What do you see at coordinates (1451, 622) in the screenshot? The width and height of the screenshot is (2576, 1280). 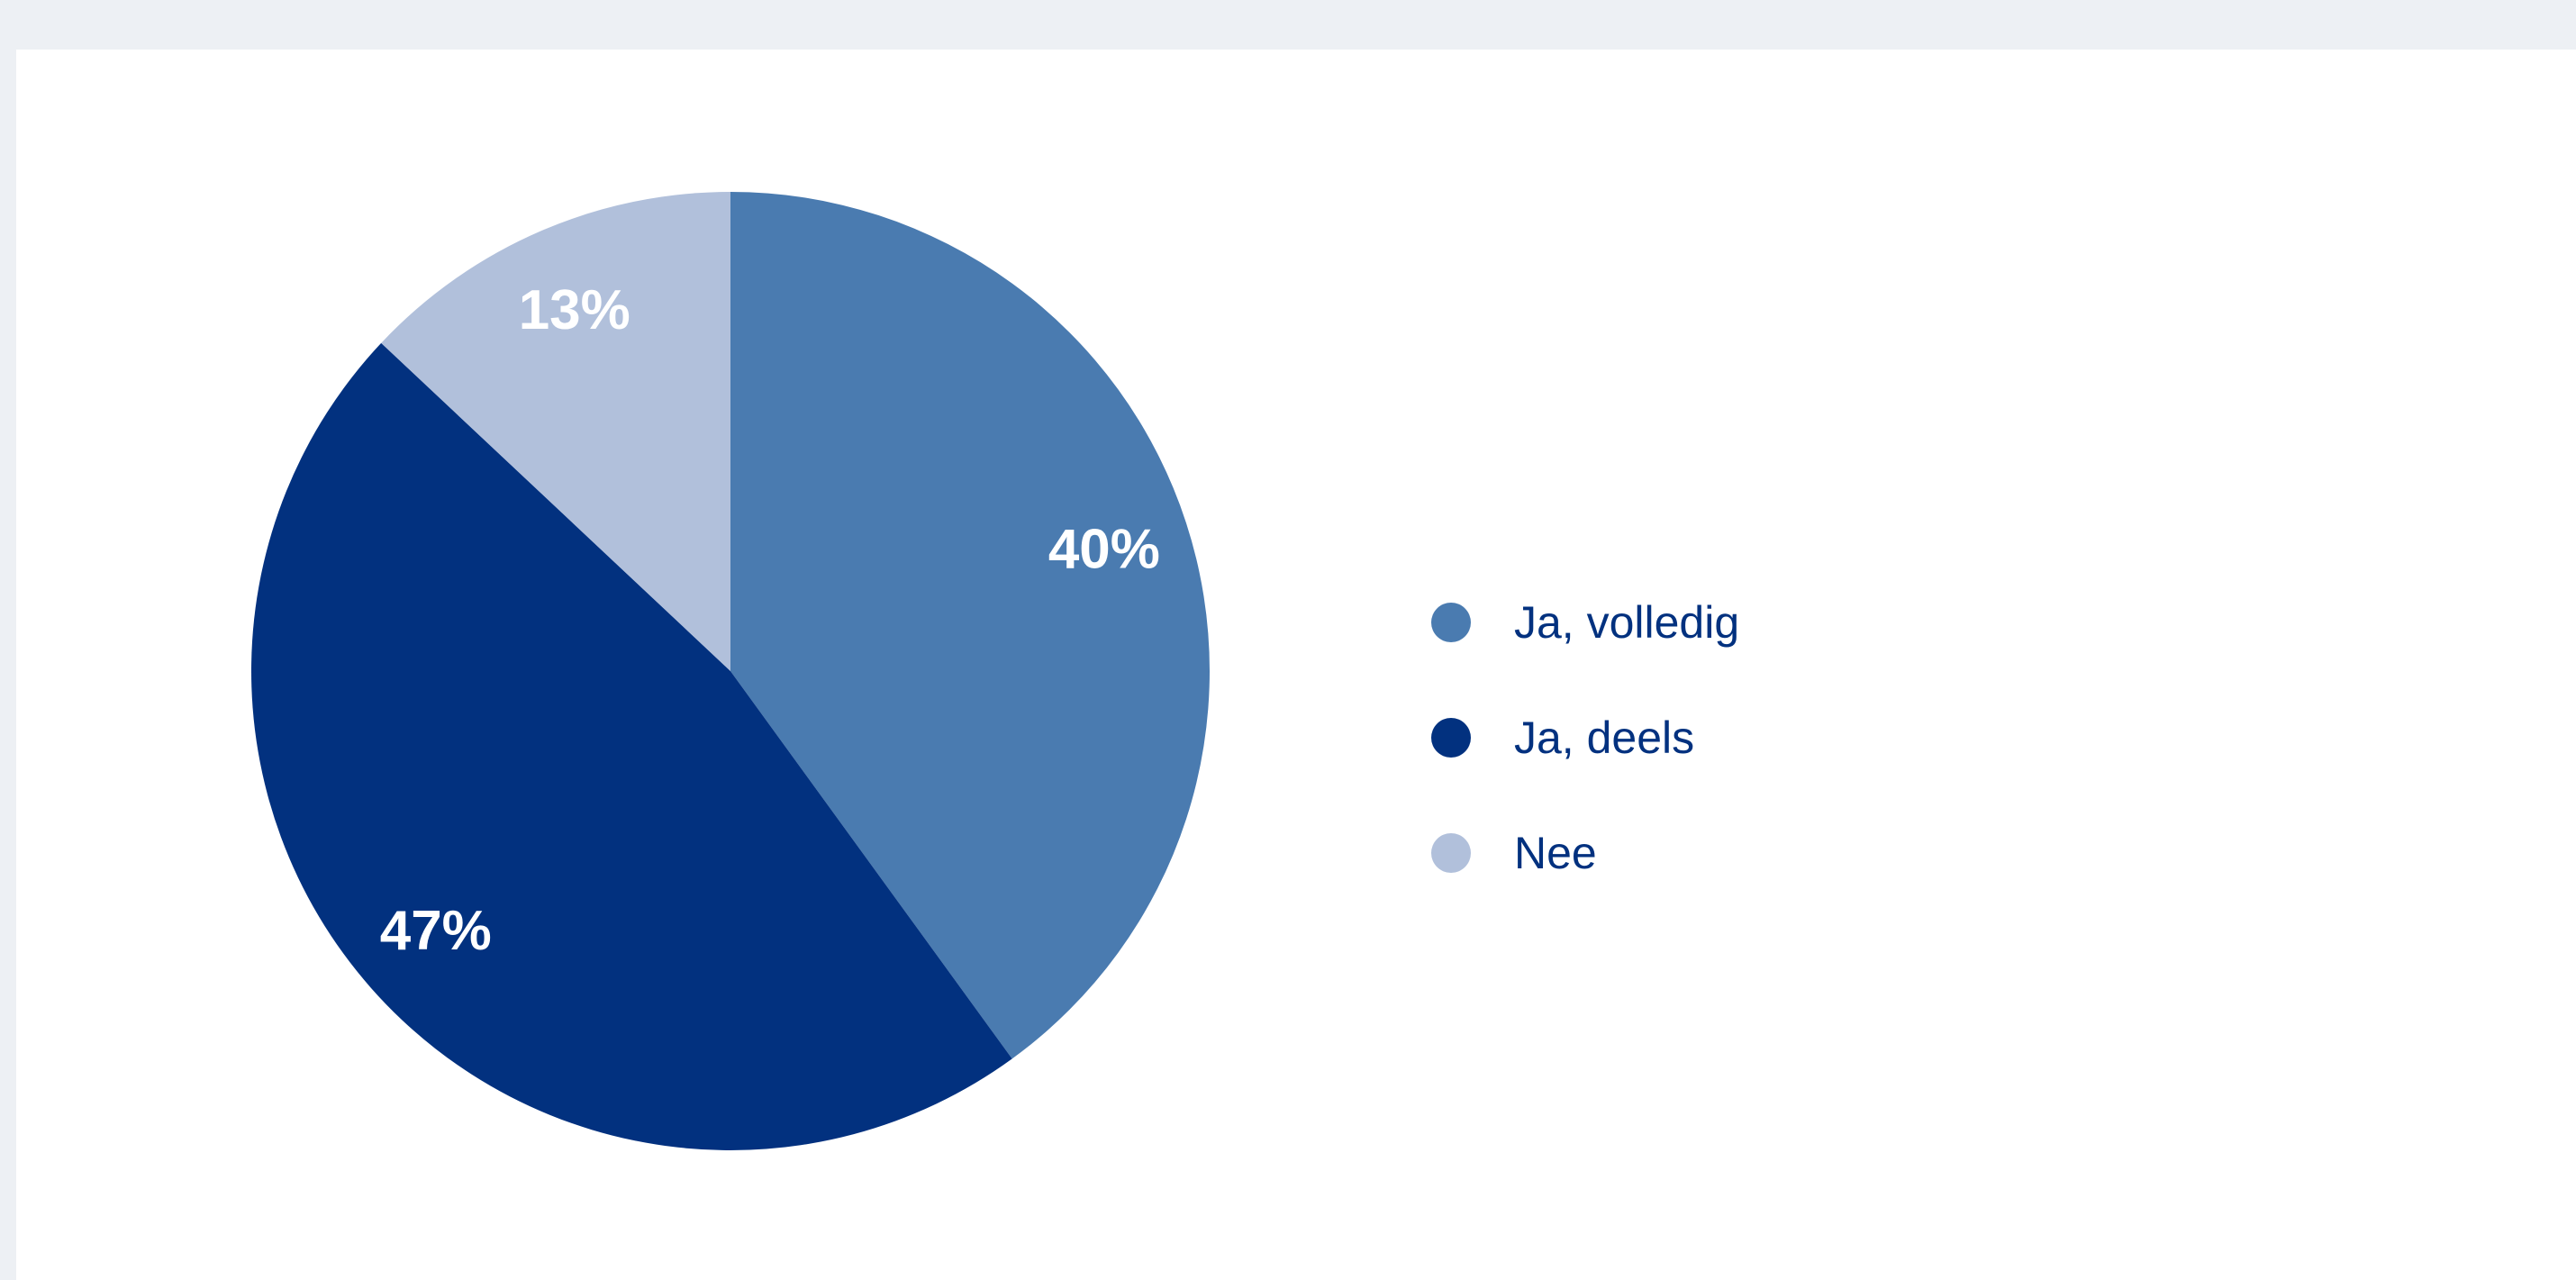 I see `legend-swatch-ja-volledig` at bounding box center [1451, 622].